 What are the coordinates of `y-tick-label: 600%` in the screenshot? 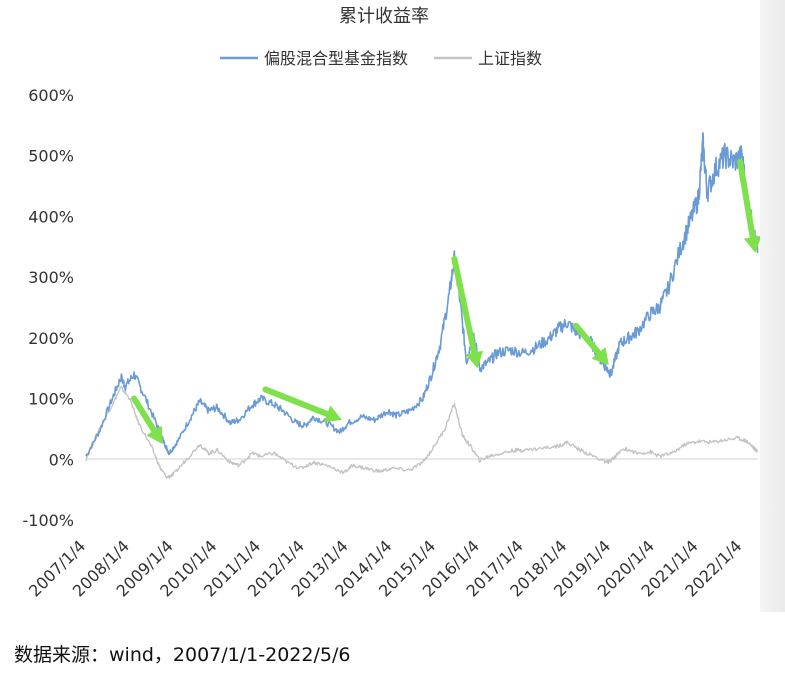 It's located at (51, 95).